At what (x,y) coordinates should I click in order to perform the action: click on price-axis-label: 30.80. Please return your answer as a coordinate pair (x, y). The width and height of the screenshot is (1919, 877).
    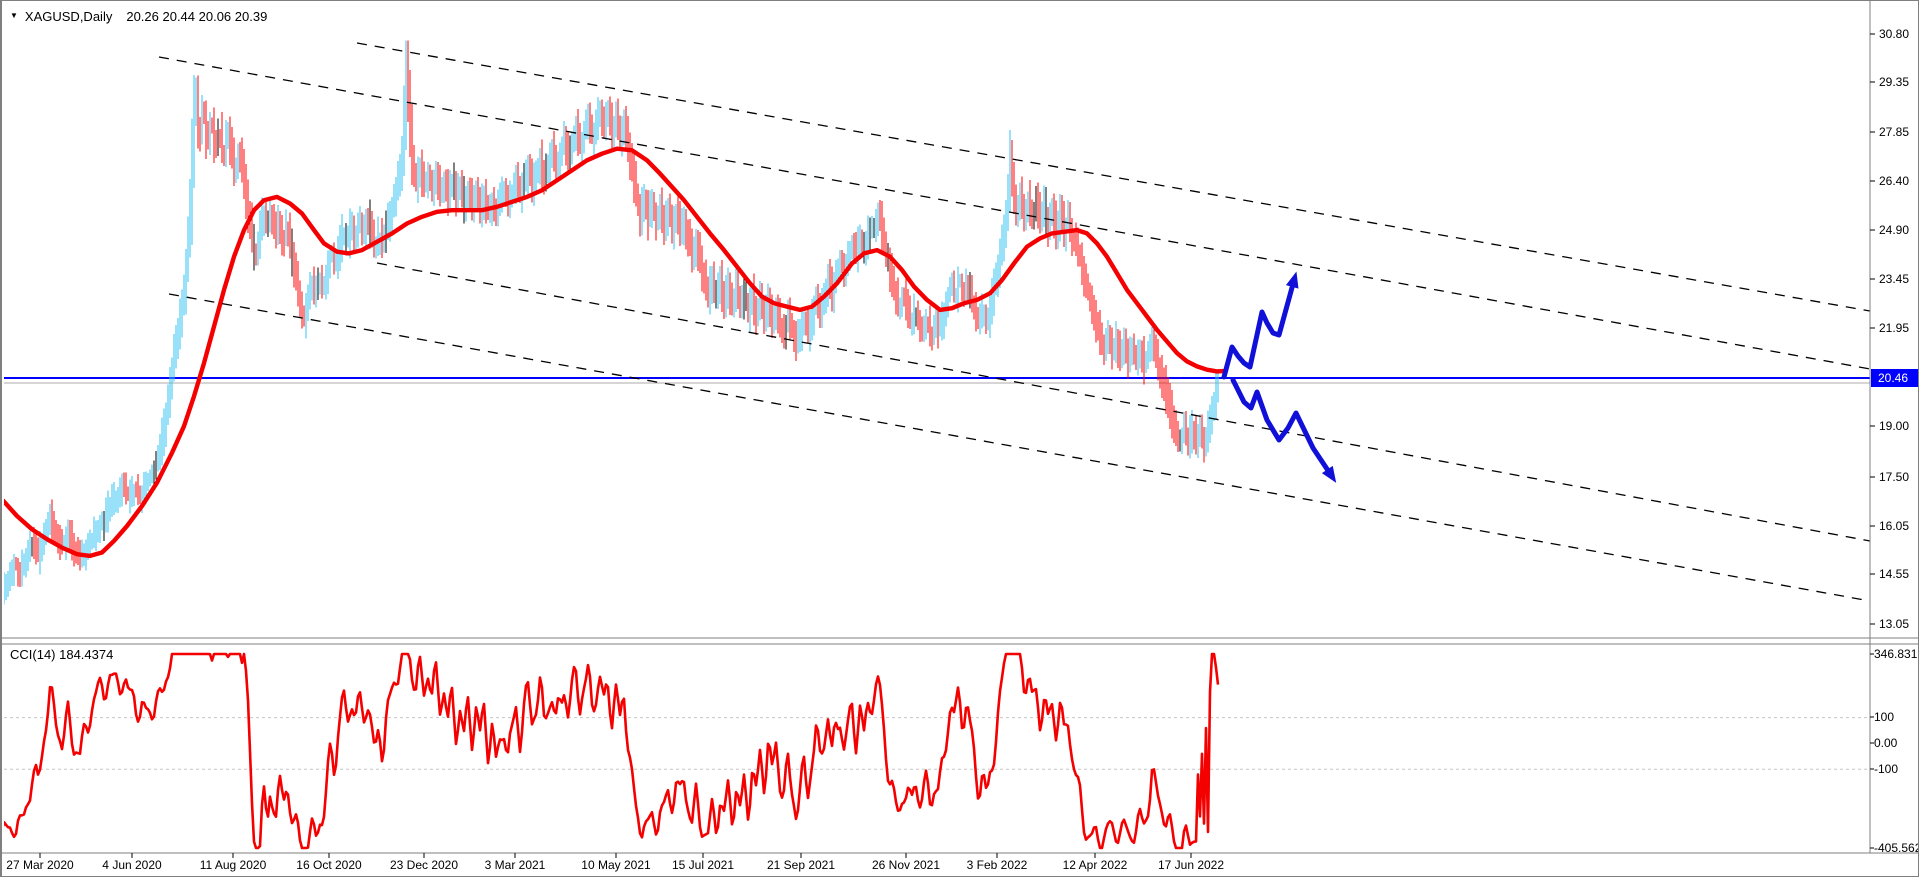
    Looking at the image, I should click on (1894, 34).